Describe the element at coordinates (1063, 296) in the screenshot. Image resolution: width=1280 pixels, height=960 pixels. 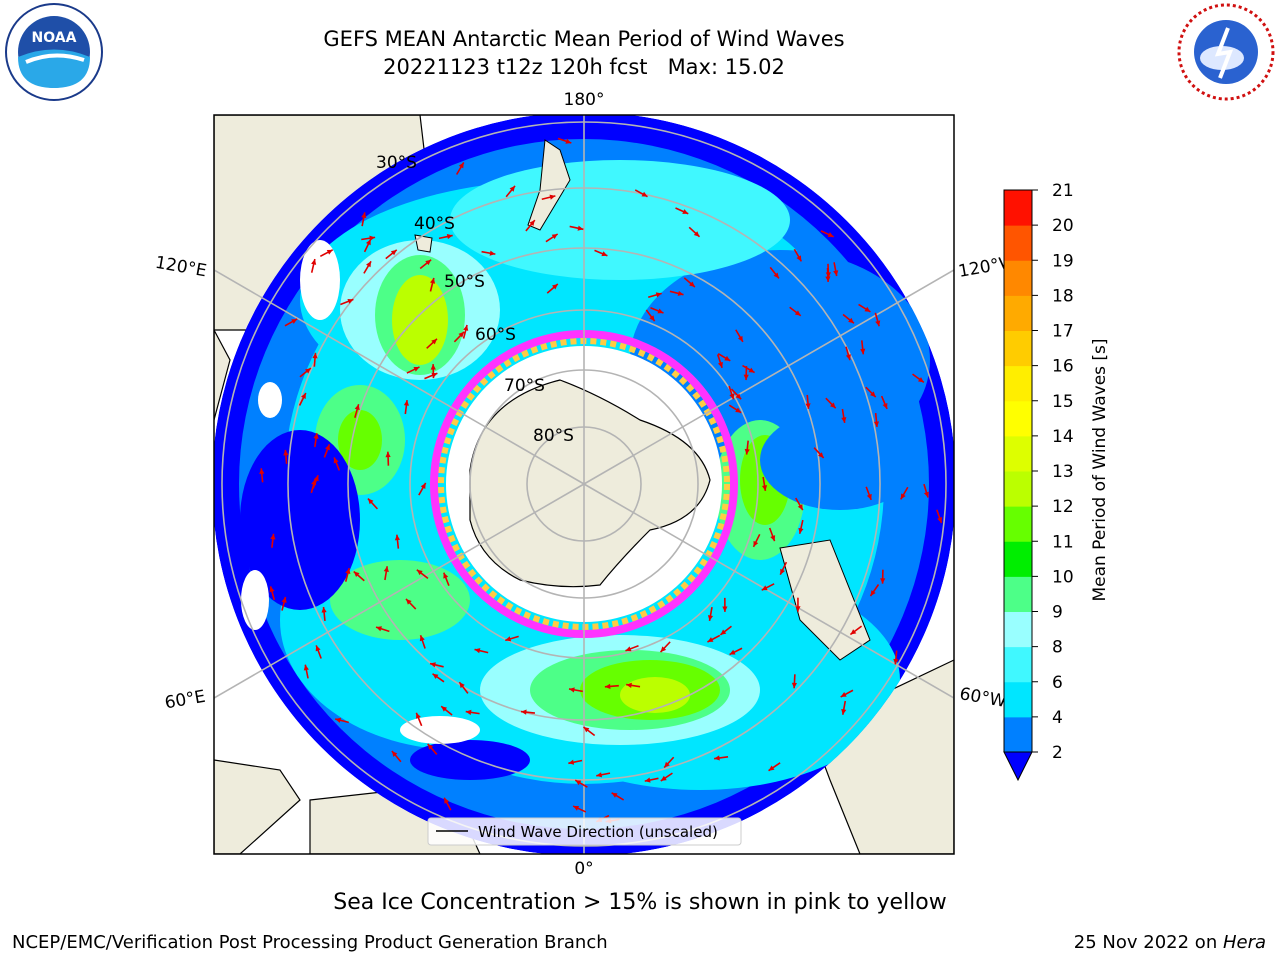
I see `colorbar-tick-label: 18` at that location.